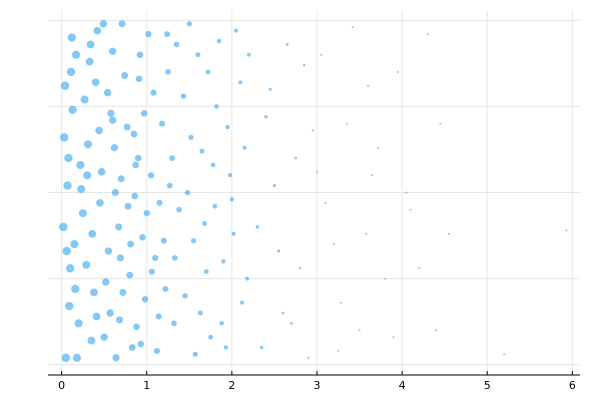 This screenshot has width=600, height=400. Describe the element at coordinates (487, 385) in the screenshot. I see `x-tick-label: 5` at that location.